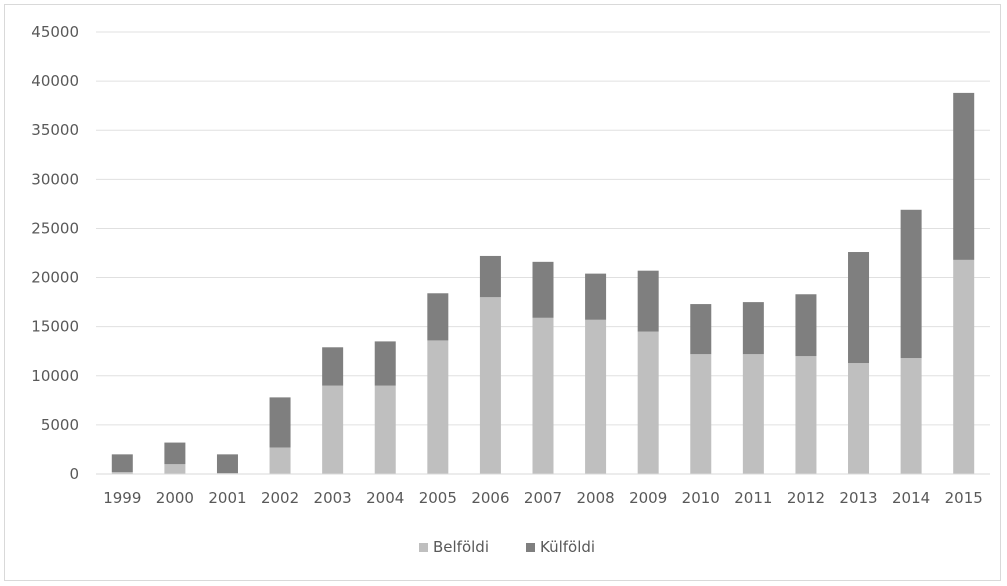  What do you see at coordinates (490, 276) in the screenshot?
I see `bar-kulfoldi-2006` at bounding box center [490, 276].